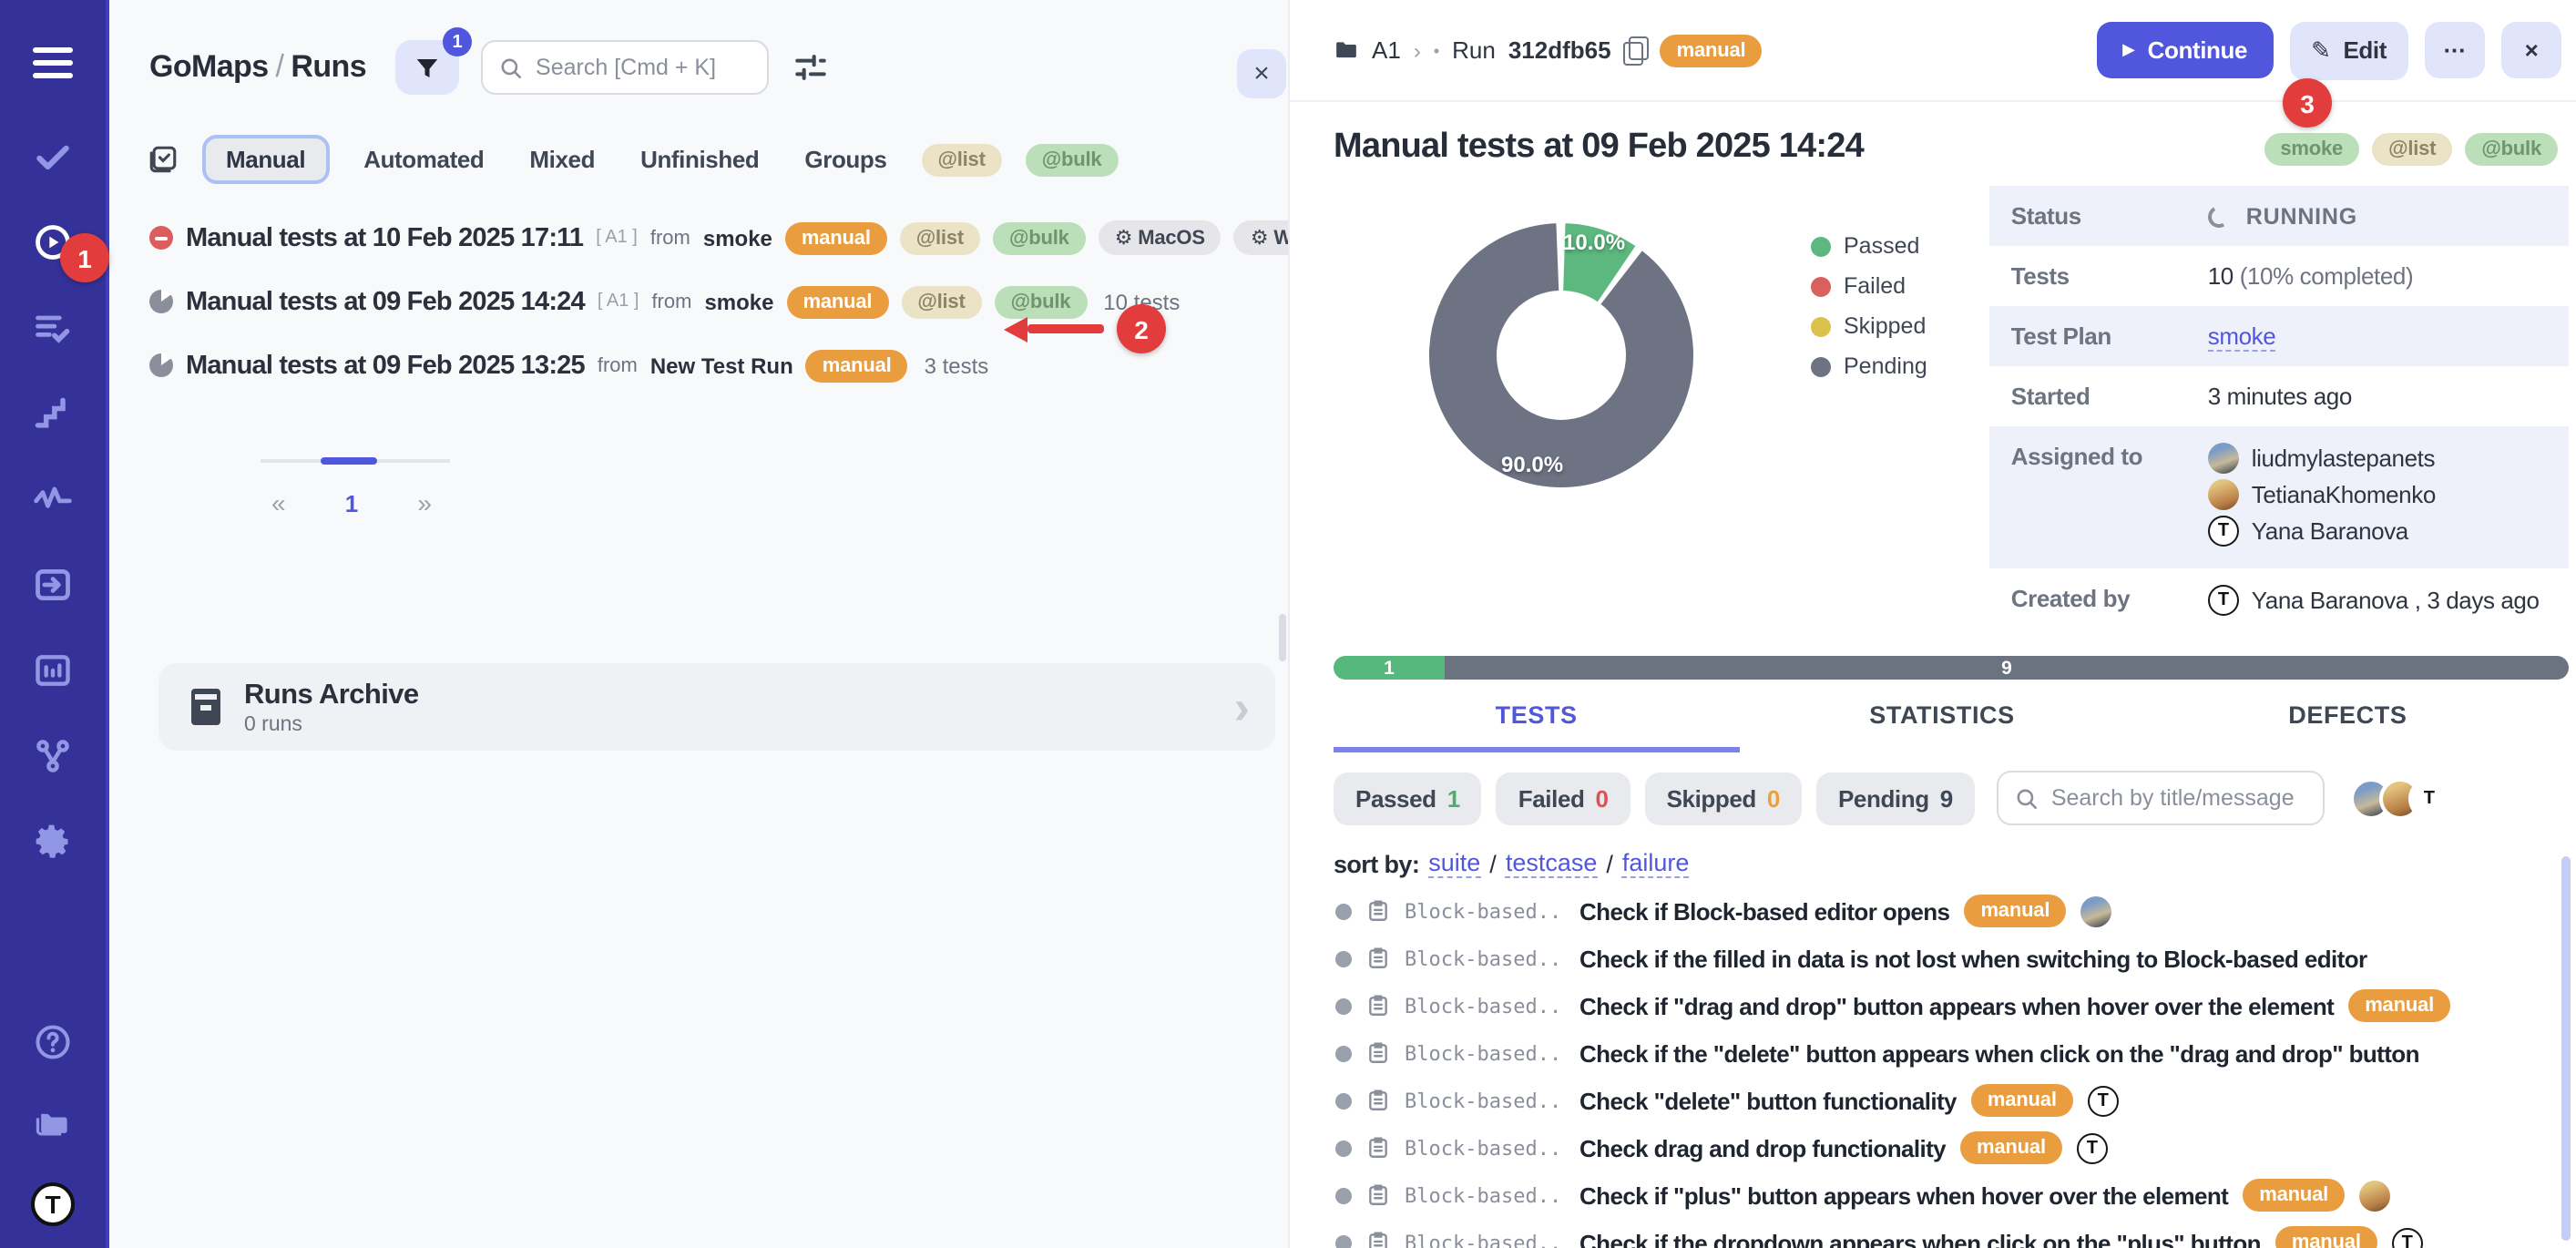  What do you see at coordinates (2455, 50) in the screenshot?
I see `more-button: ···` at bounding box center [2455, 50].